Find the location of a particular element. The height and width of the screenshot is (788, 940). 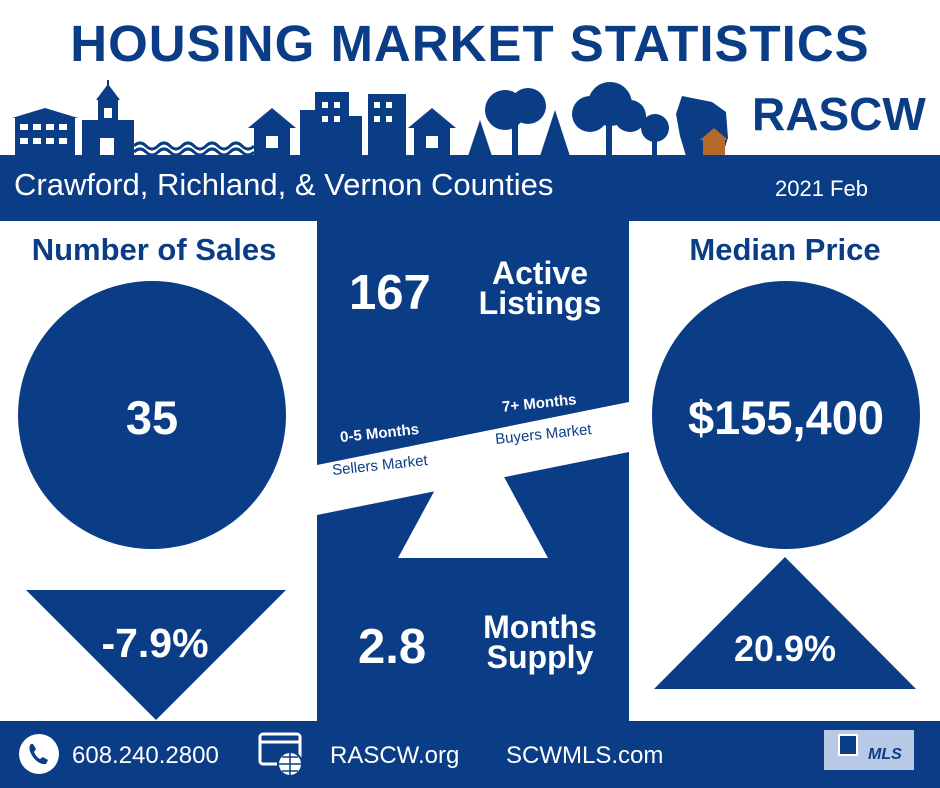

region-label: Crawford, Richland, & Vernon Counties is located at coordinates (284, 184).